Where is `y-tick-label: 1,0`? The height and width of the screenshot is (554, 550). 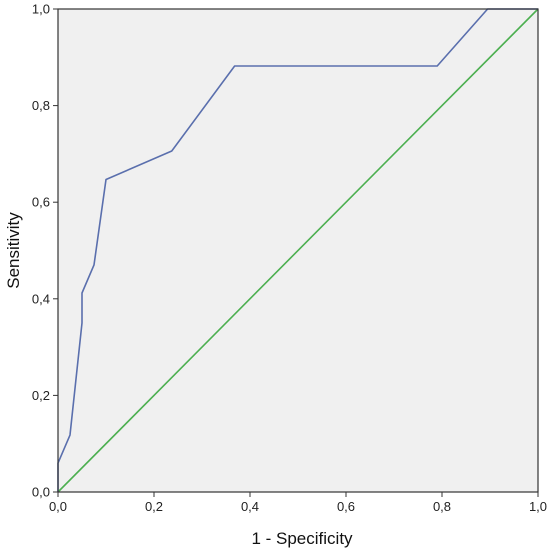
y-tick-label: 1,0 is located at coordinates (41, 9).